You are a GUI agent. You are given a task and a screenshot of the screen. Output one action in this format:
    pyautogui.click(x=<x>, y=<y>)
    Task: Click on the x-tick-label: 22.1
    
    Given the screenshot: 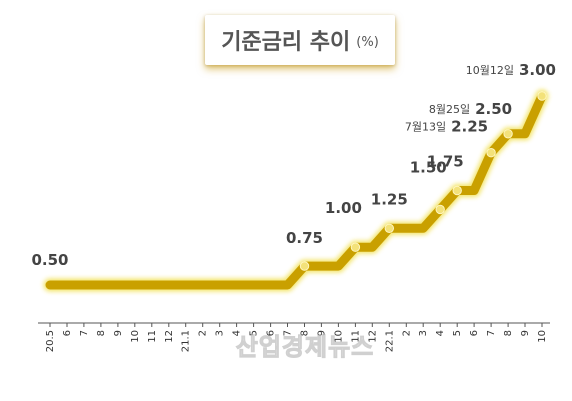 What is the action you would take?
    pyautogui.click(x=389, y=341)
    